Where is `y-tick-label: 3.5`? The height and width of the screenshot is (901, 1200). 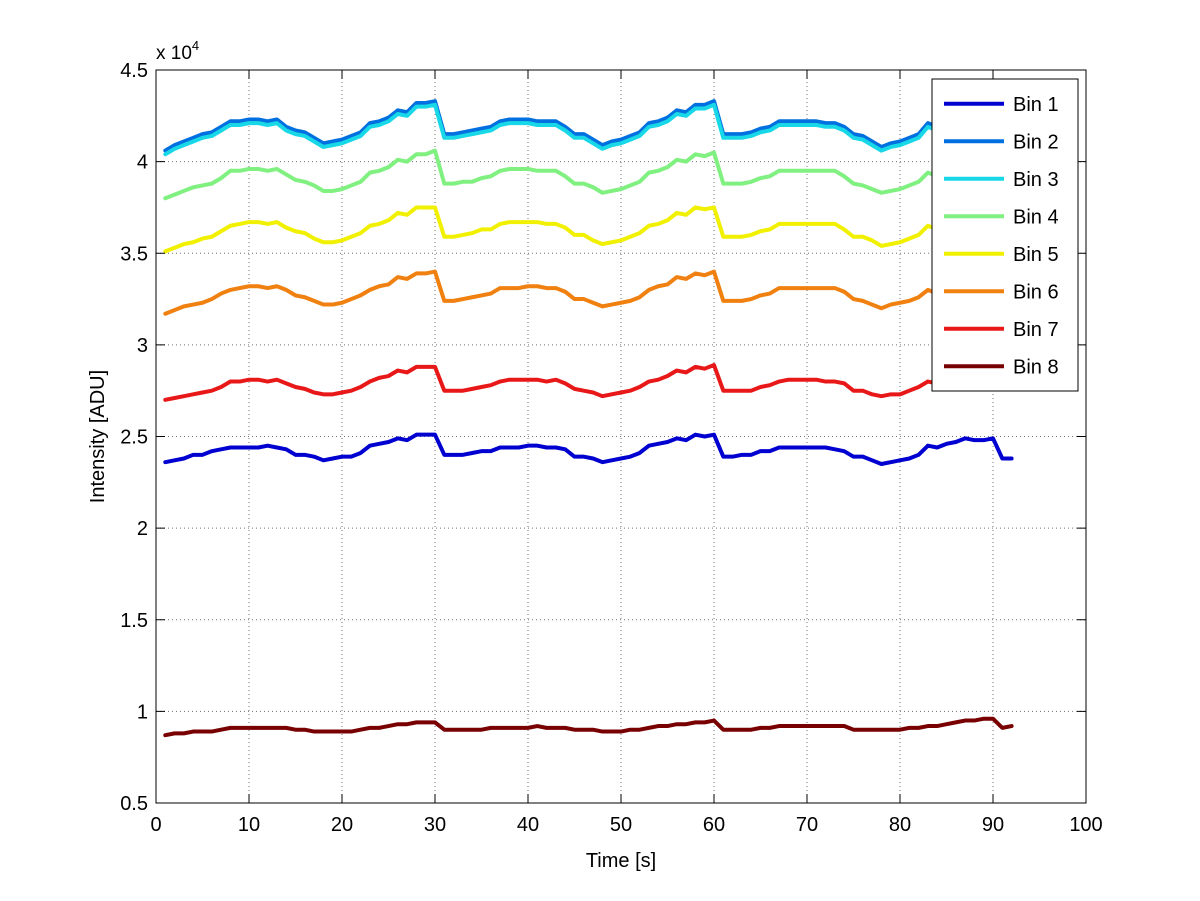
y-tick-label: 3.5 is located at coordinates (134, 254).